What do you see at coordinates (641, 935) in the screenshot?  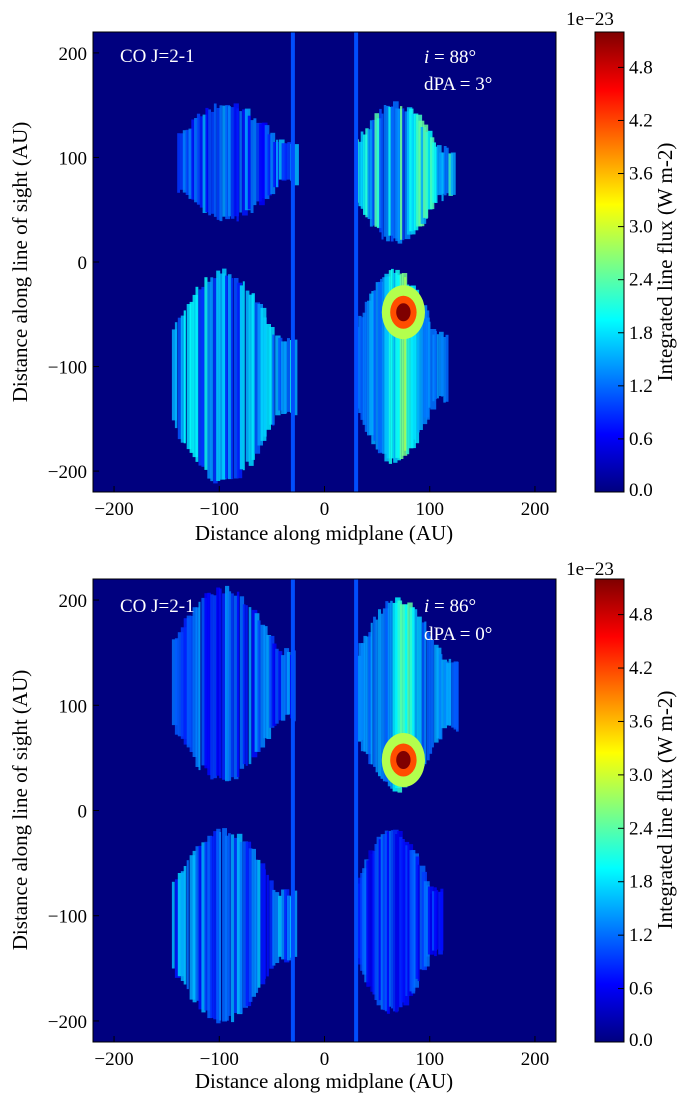 I see `colorbar-tick-label: 1.2` at bounding box center [641, 935].